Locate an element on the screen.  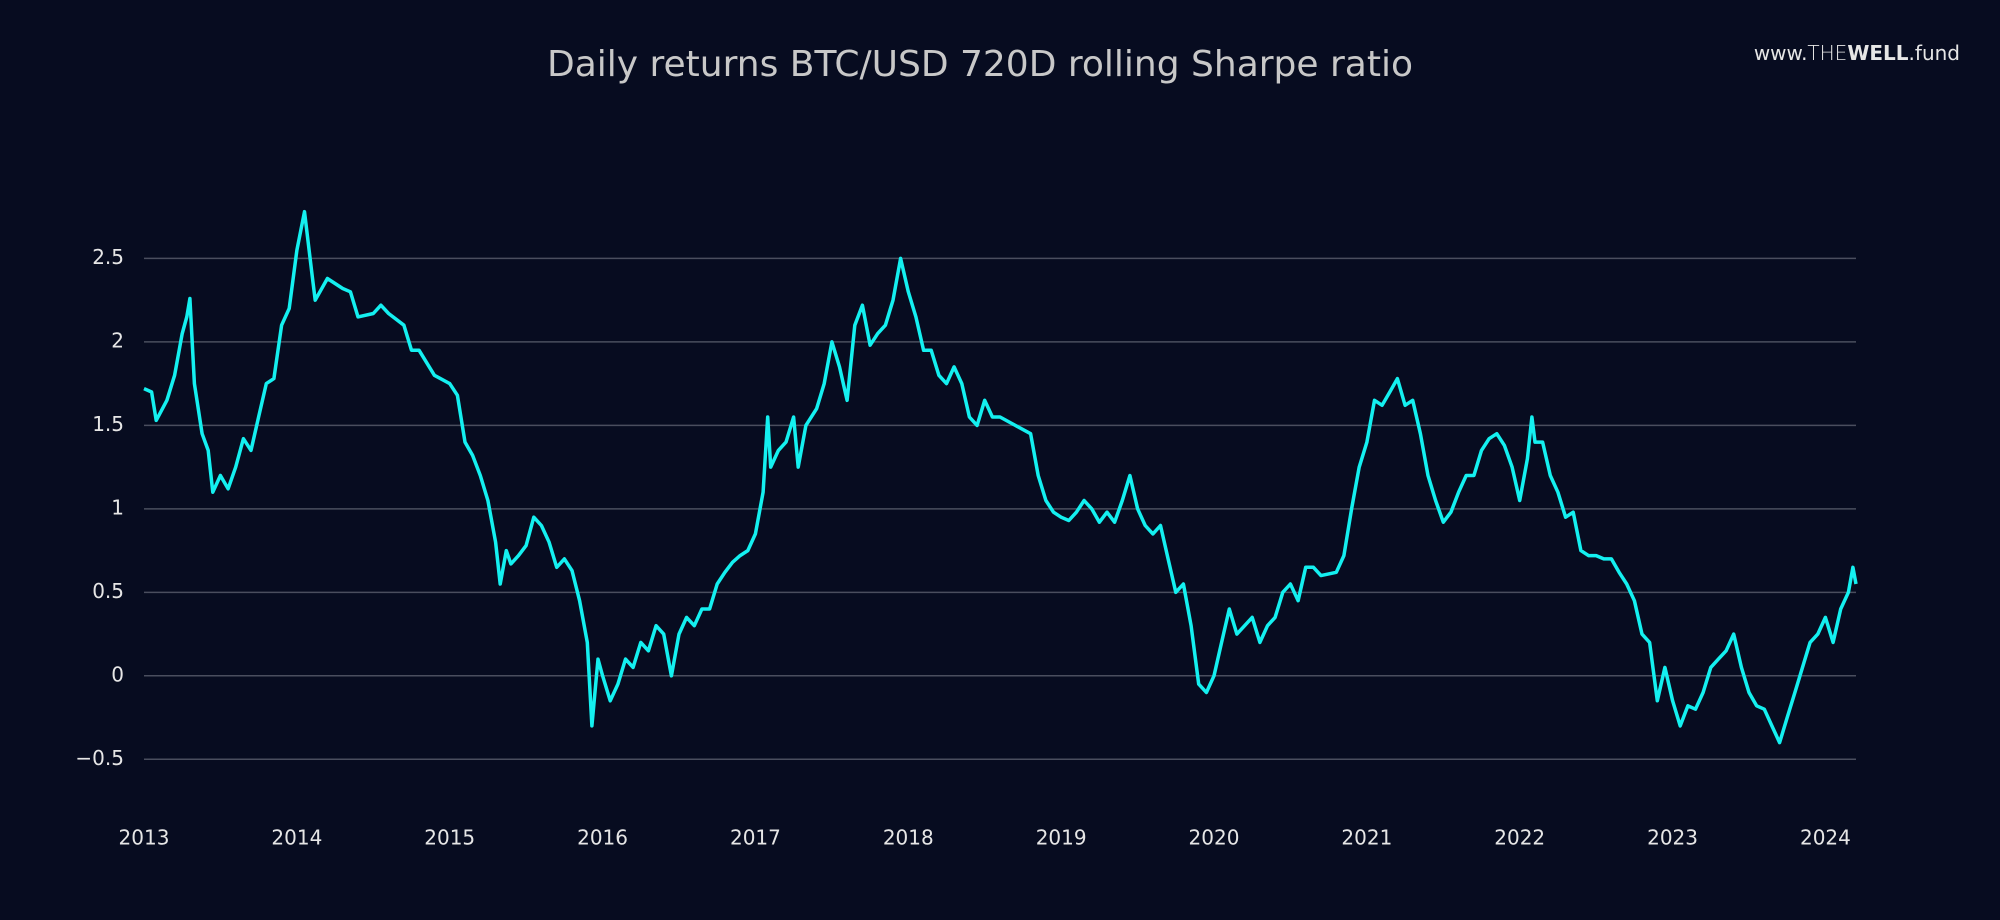
y-tick-label: 0.5 is located at coordinates (108, 591).